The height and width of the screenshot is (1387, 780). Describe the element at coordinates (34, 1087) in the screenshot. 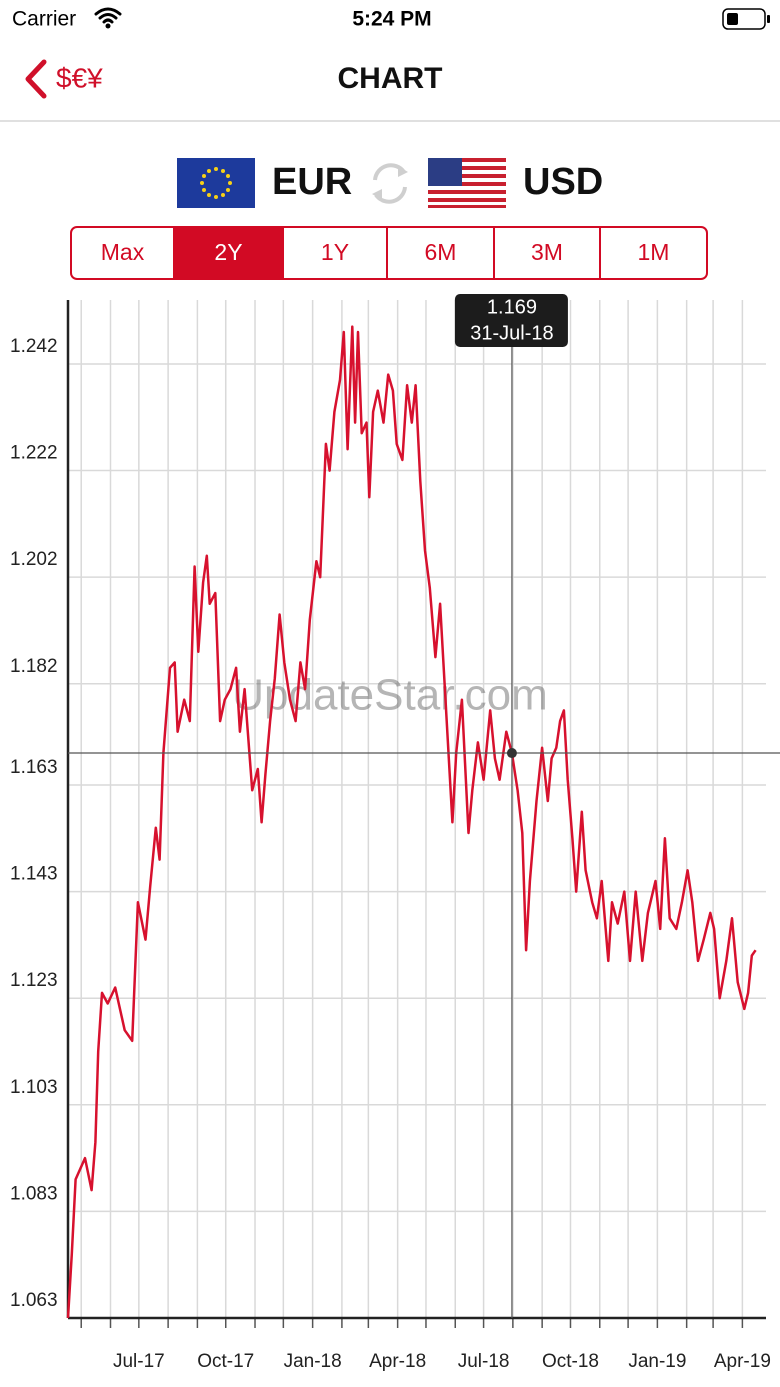

I see `y-tick-label: 1.103` at that location.